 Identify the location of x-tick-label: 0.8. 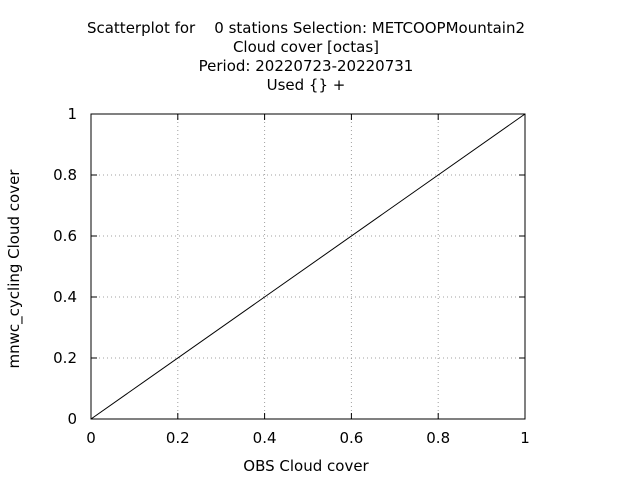
(438, 438).